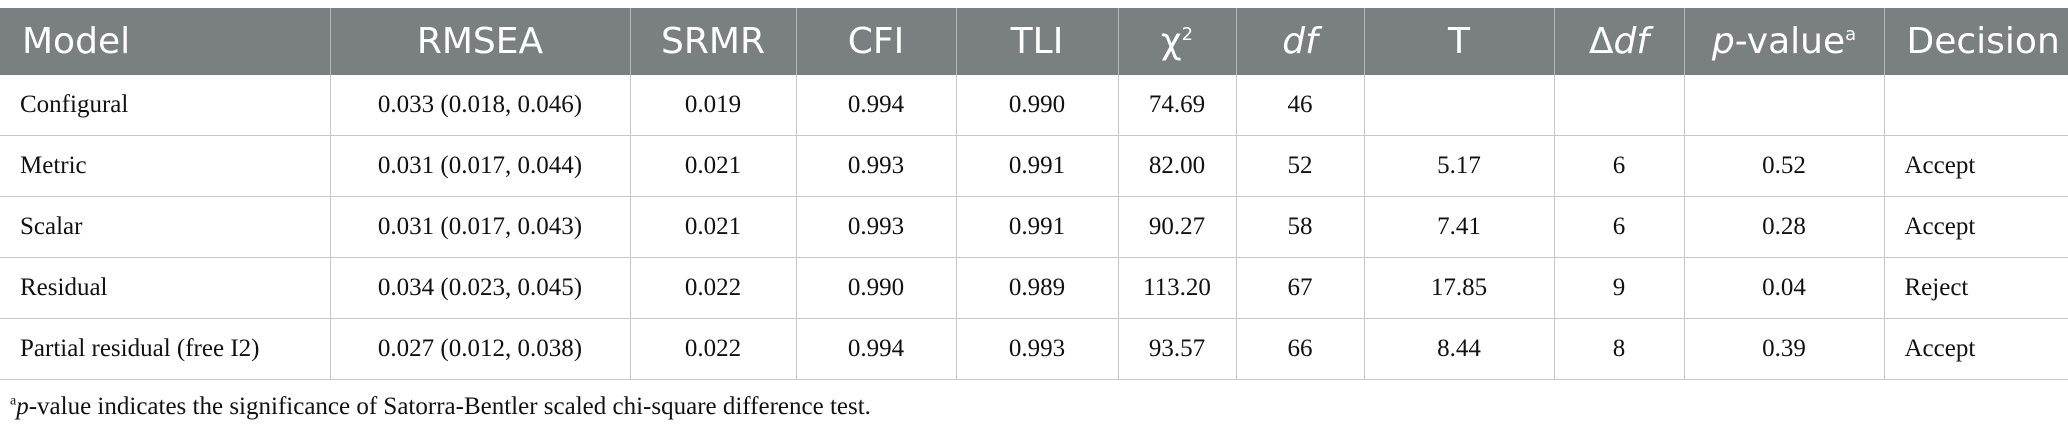 The width and height of the screenshot is (2068, 440). What do you see at coordinates (165, 227) in the screenshot?
I see `cell-model: Scalar` at bounding box center [165, 227].